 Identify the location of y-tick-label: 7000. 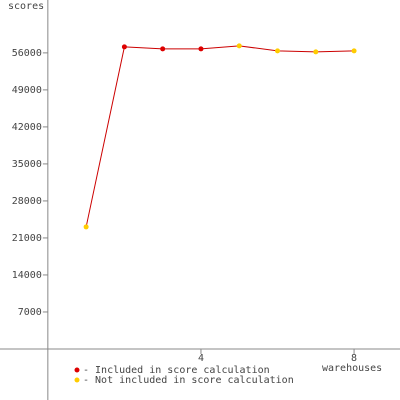
(30, 312).